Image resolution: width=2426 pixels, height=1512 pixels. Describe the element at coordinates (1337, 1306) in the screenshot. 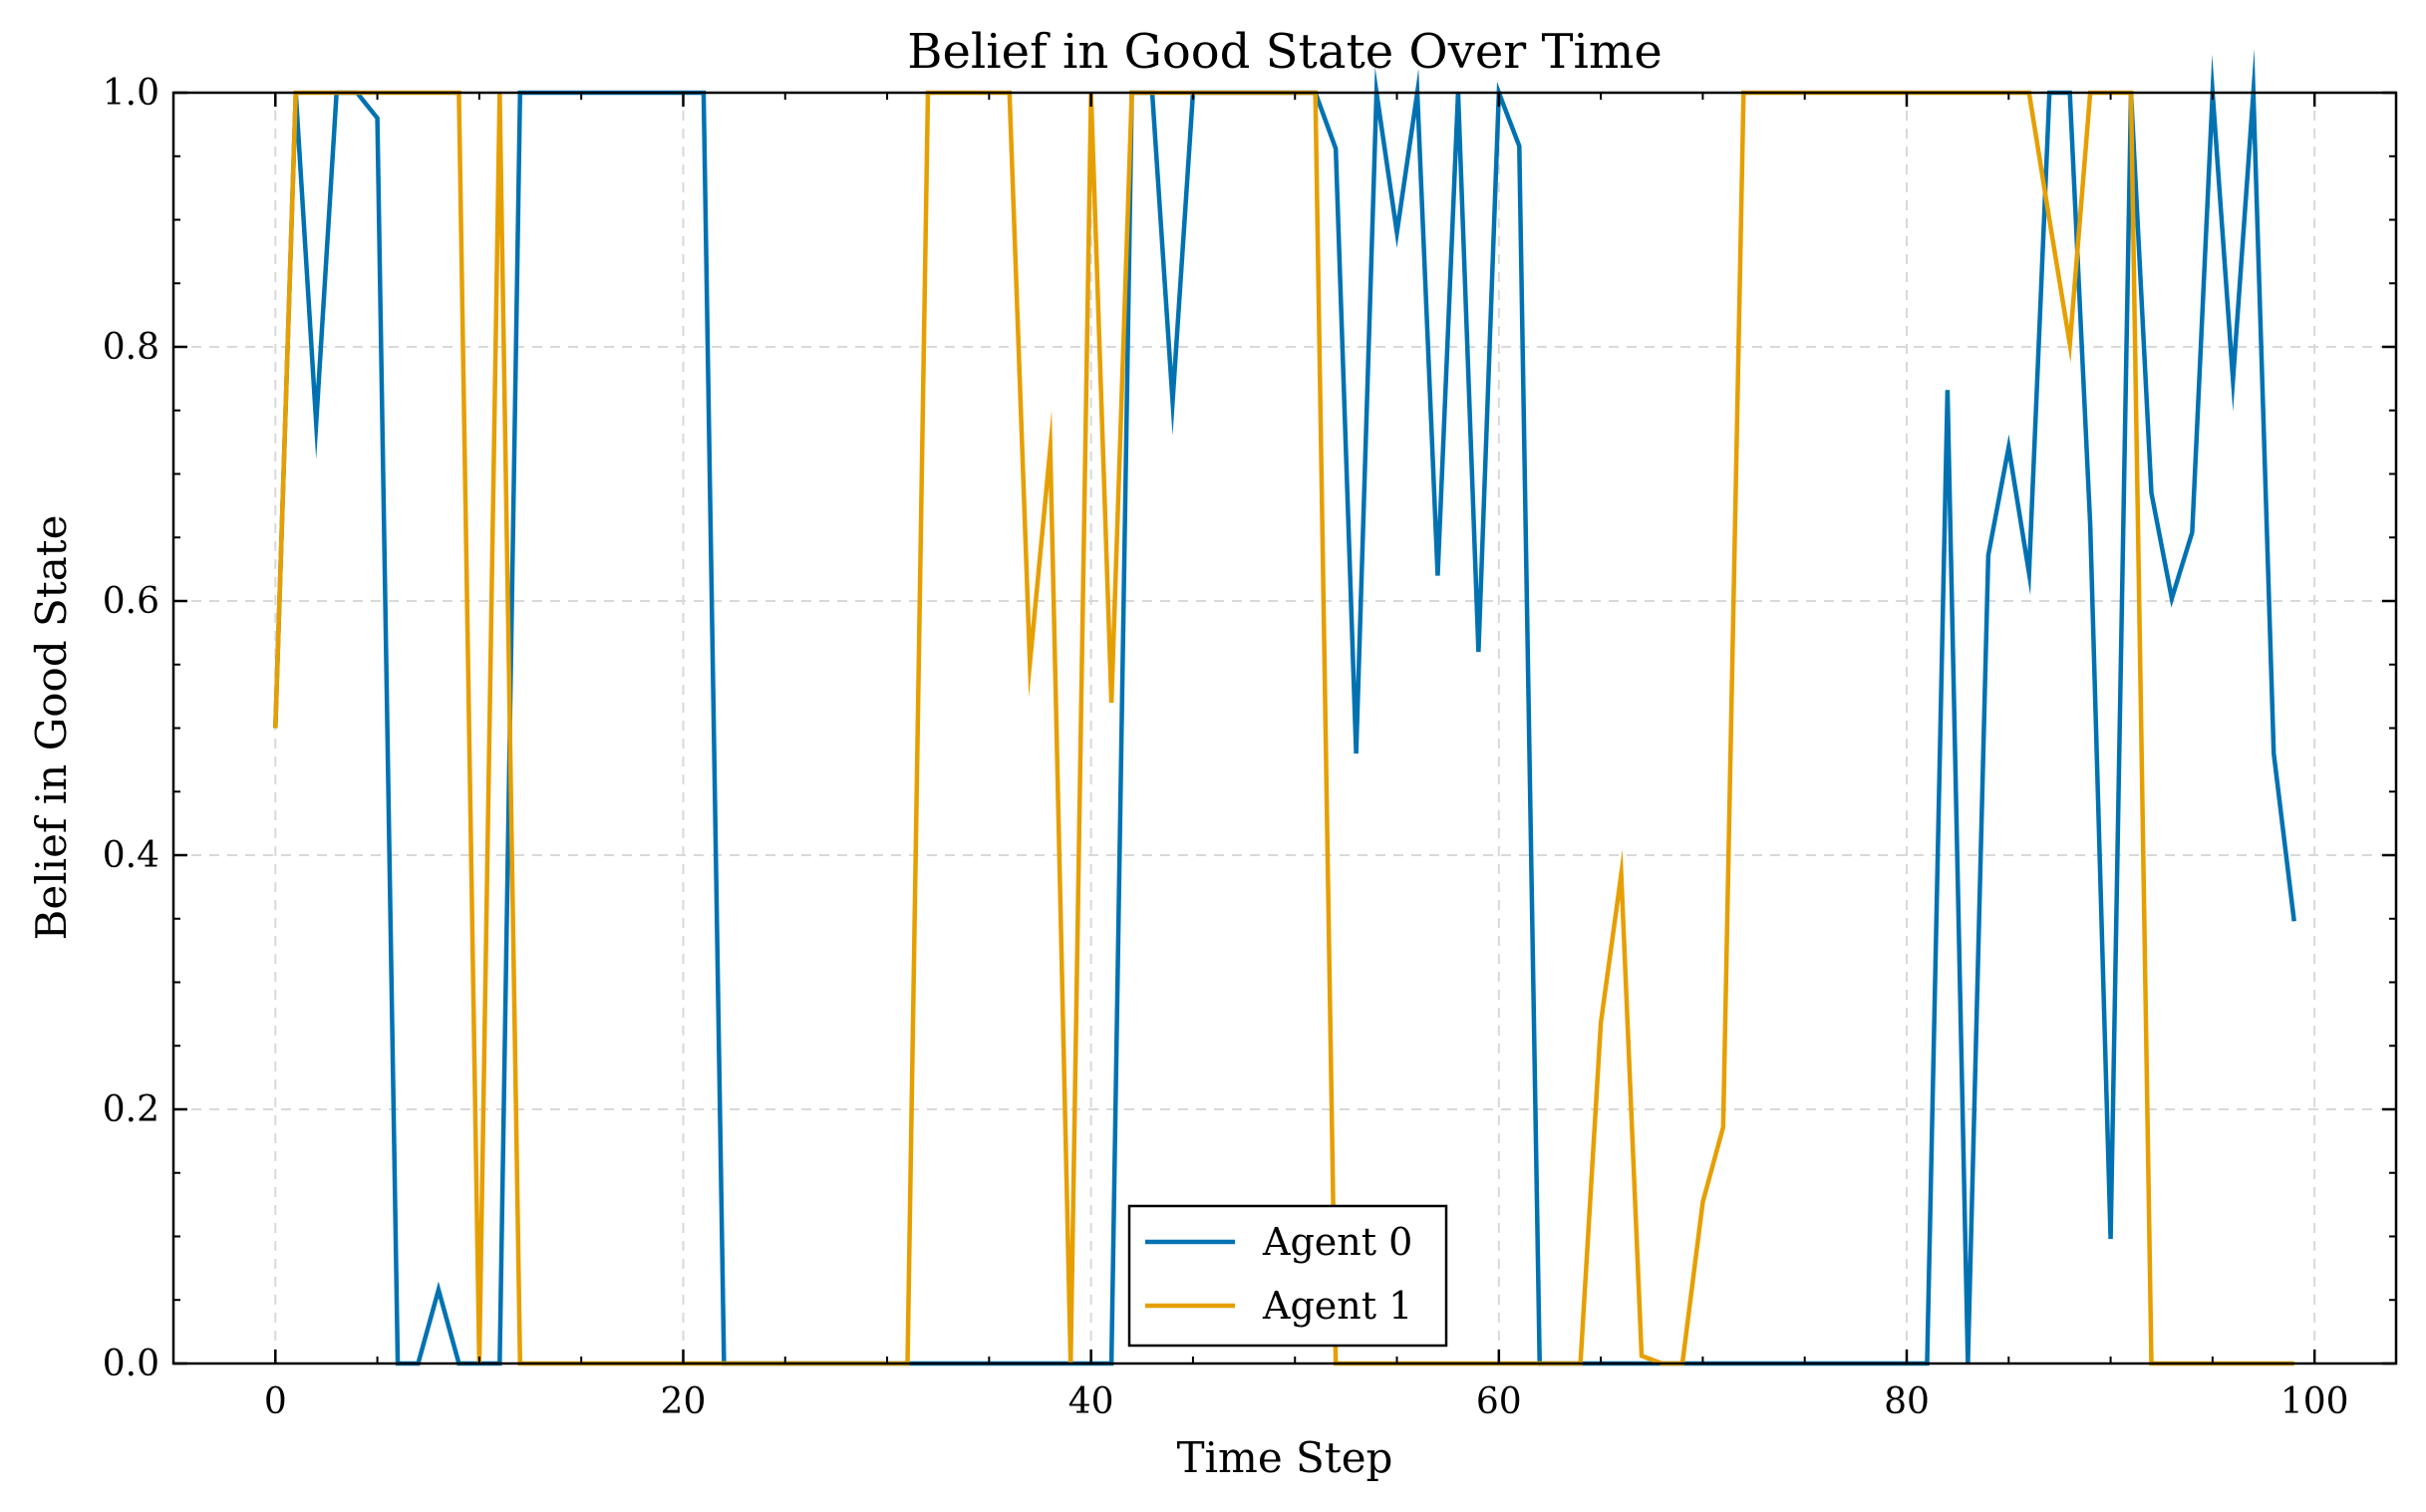

I see `legend-label: Agent 1` at that location.